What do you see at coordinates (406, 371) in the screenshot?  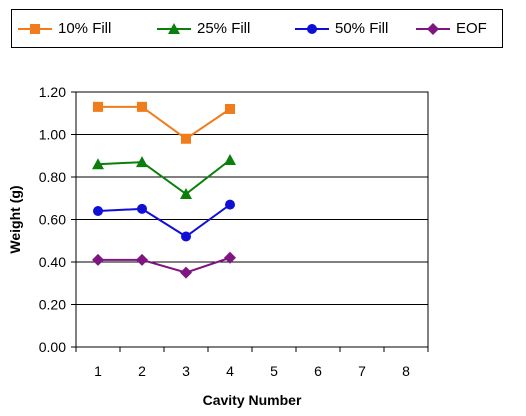 I see `x-tick-label: 8` at bounding box center [406, 371].